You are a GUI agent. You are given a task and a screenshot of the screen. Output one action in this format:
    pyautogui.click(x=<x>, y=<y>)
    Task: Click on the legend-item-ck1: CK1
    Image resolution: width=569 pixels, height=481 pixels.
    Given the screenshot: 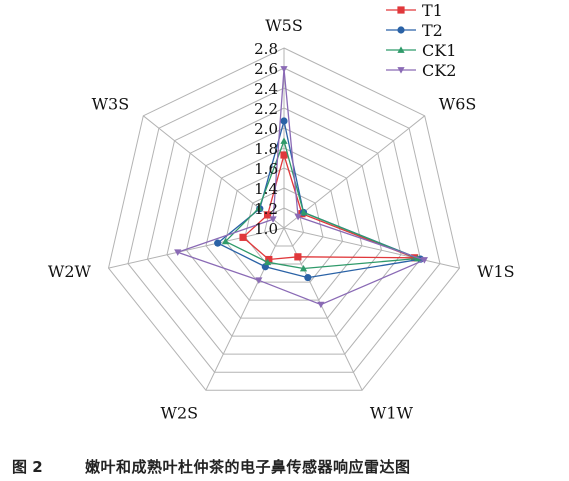 What is the action you would take?
    pyautogui.click(x=421, y=50)
    